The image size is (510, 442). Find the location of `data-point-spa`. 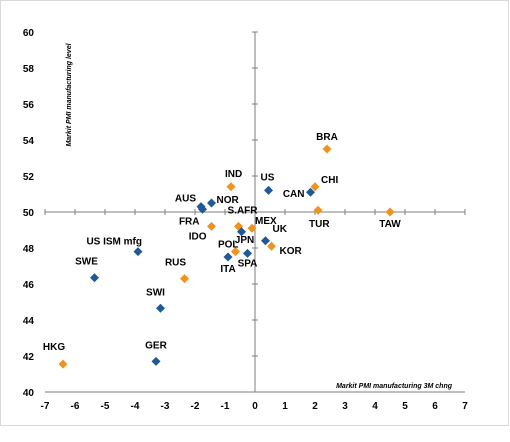

data-point-spa is located at coordinates (247, 253).